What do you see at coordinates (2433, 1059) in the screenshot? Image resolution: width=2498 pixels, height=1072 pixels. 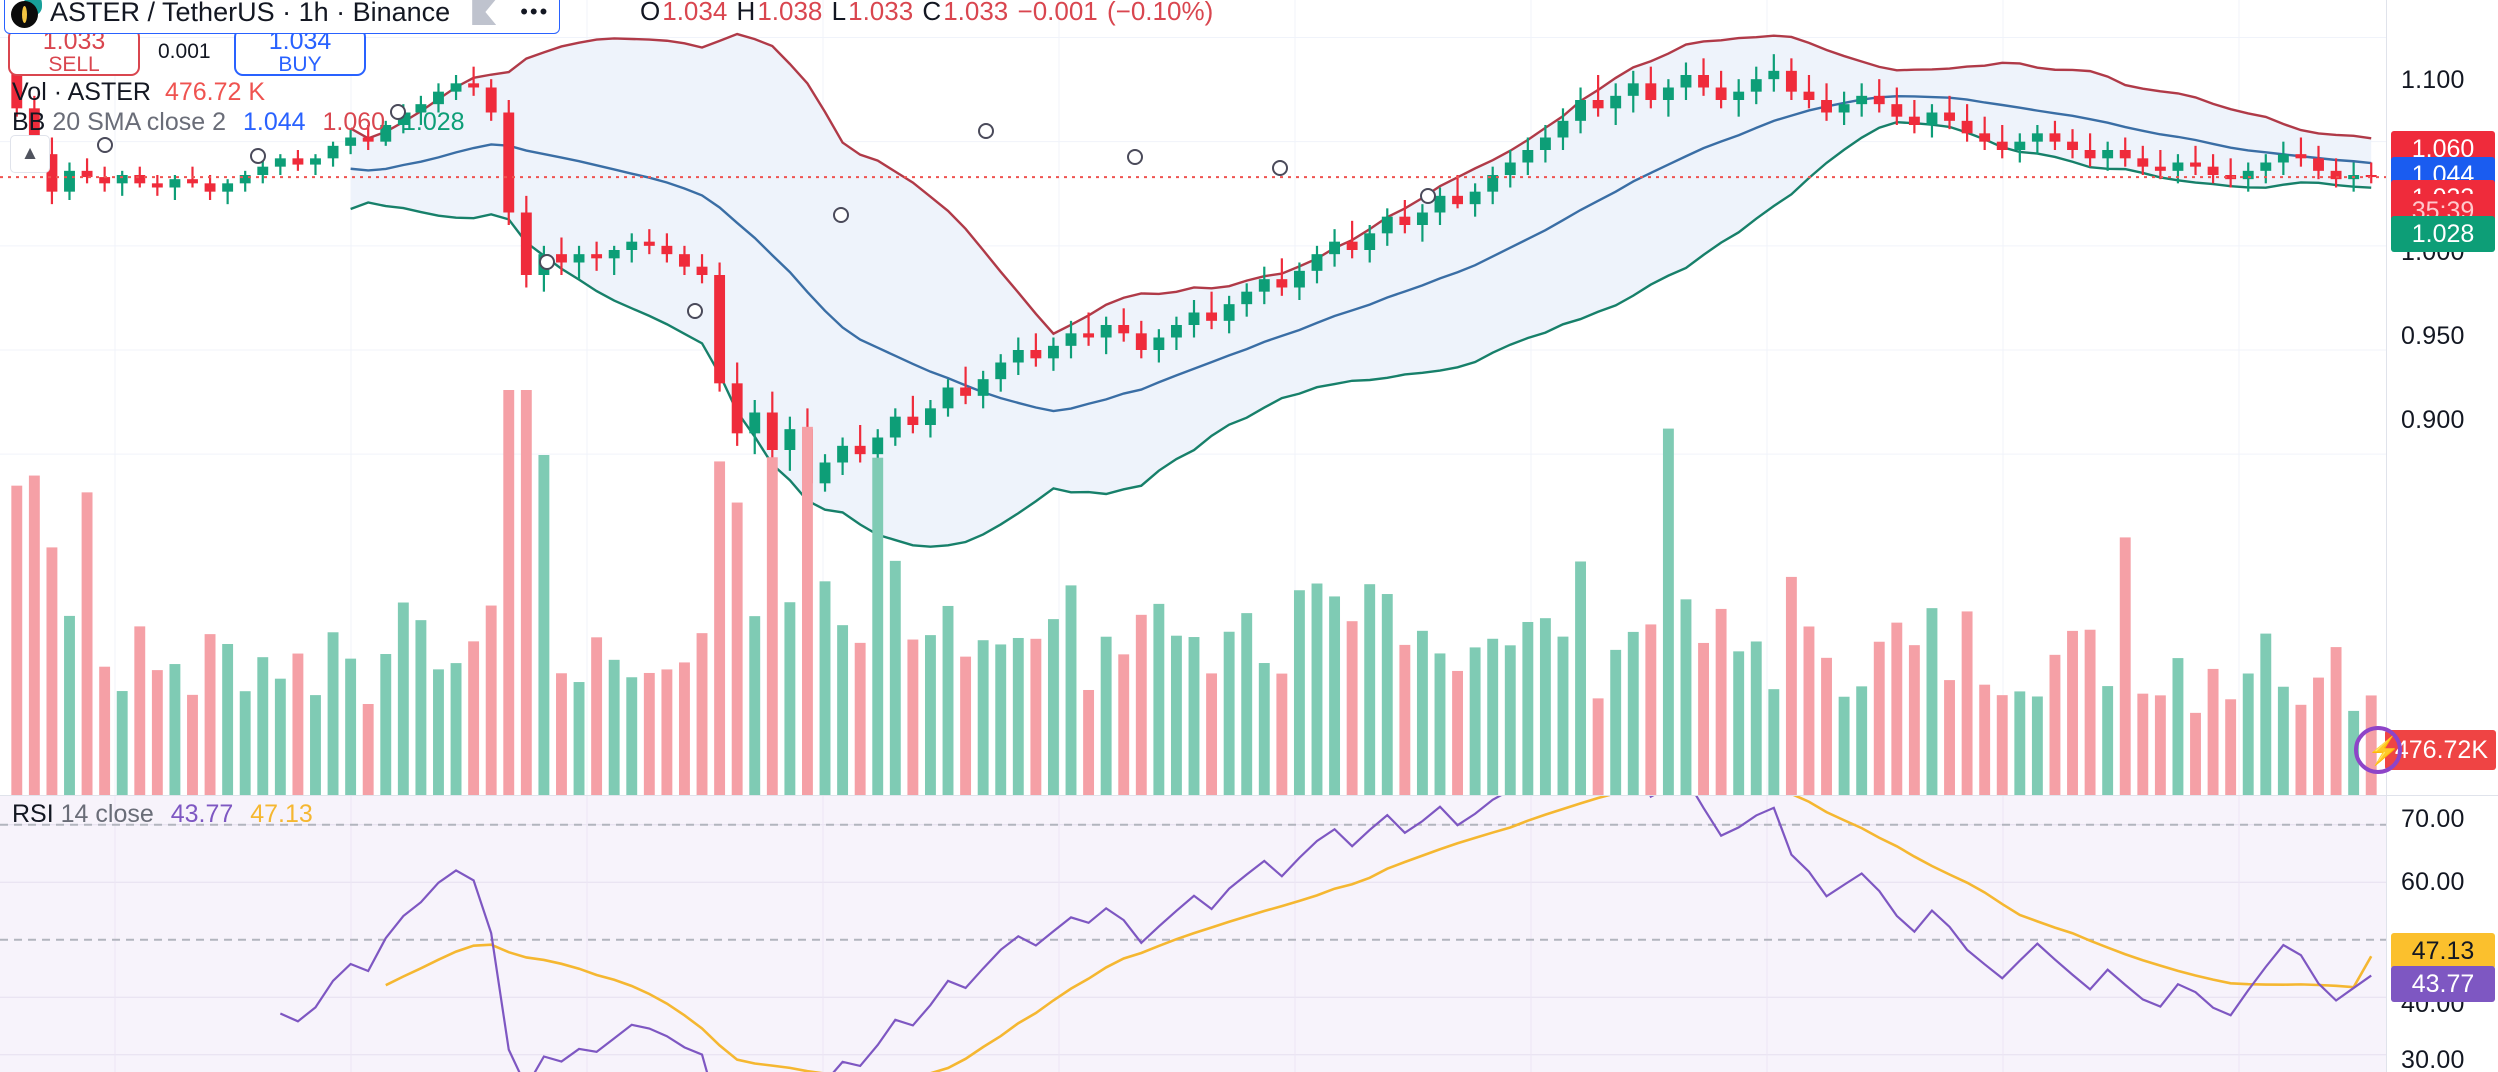 I see `rsi-tick-3: 30.00` at bounding box center [2433, 1059].